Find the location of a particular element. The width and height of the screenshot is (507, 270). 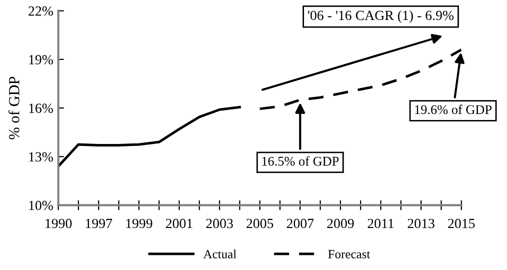

annotation: 19.6% of GDP is located at coordinates (453, 109).